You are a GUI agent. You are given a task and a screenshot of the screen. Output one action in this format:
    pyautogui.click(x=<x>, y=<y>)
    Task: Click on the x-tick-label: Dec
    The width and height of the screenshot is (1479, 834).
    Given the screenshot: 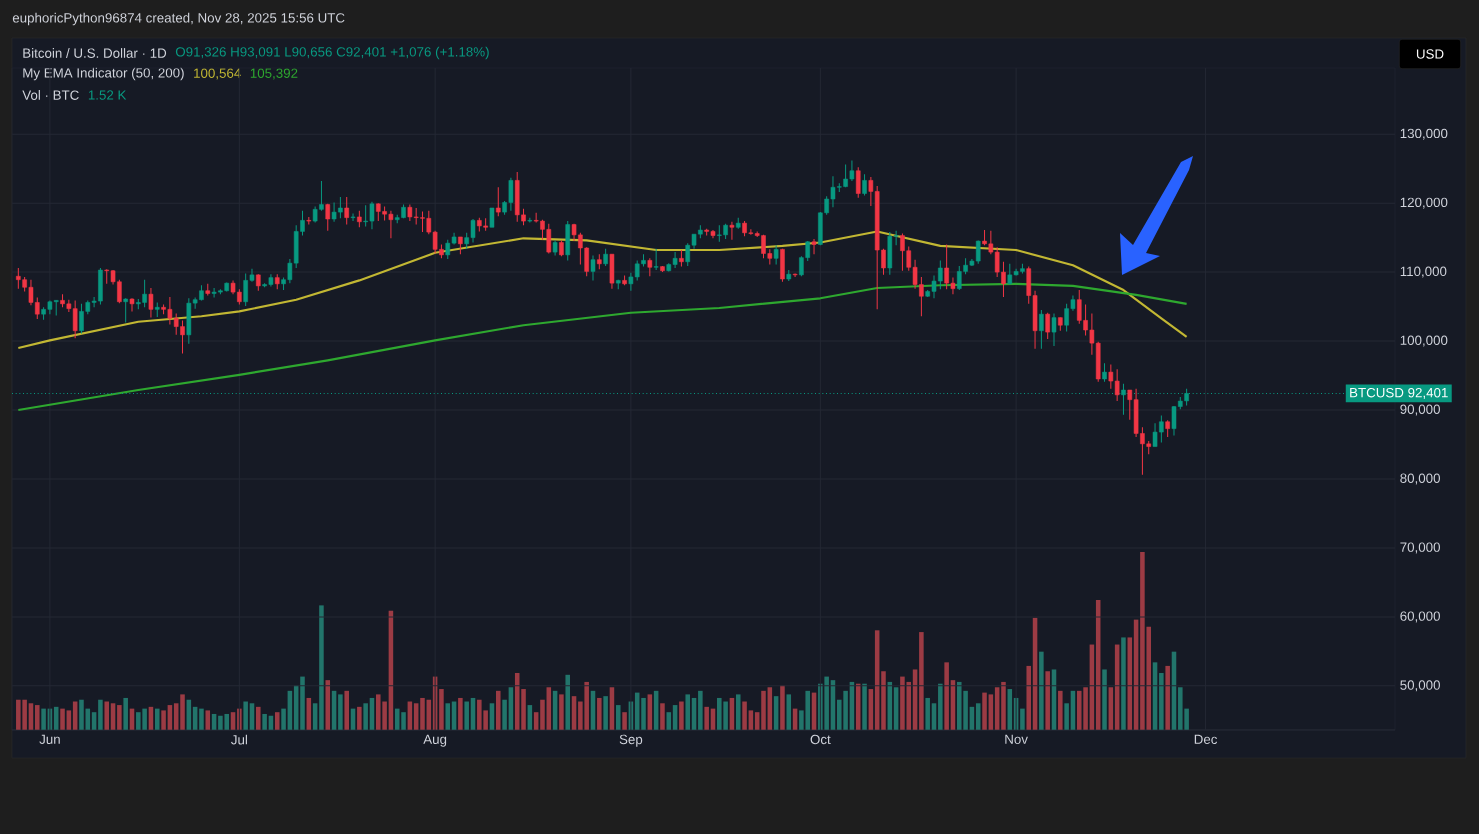 What is the action you would take?
    pyautogui.click(x=1206, y=739)
    